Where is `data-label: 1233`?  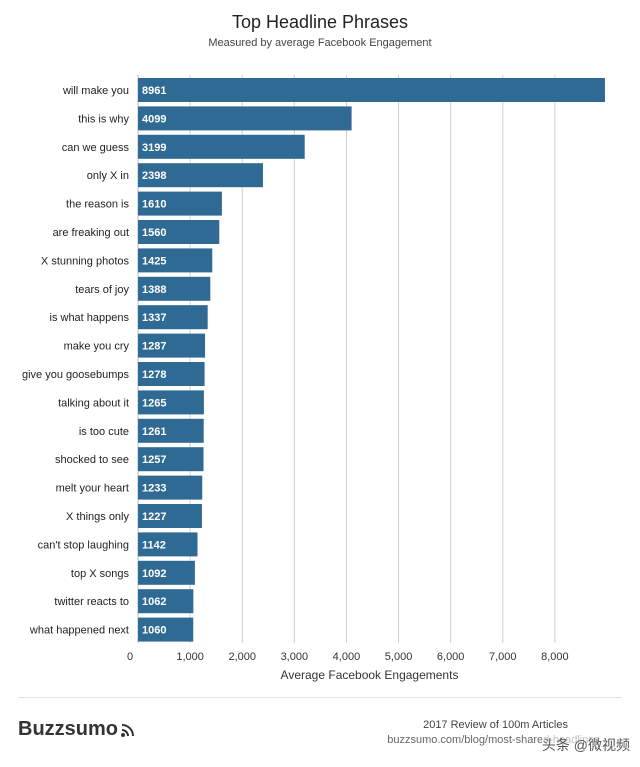 data-label: 1233 is located at coordinates (154, 489).